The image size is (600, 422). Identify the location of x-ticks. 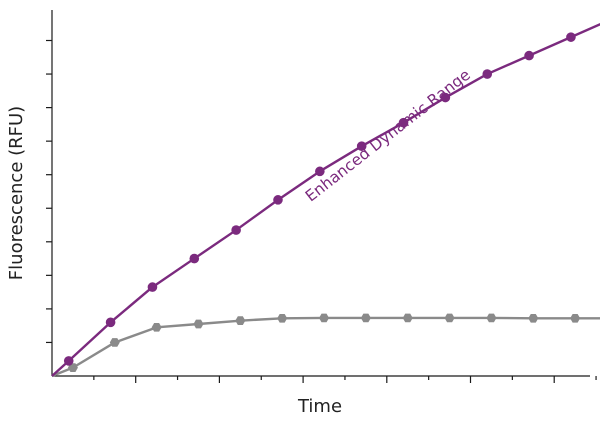
(345, 379).